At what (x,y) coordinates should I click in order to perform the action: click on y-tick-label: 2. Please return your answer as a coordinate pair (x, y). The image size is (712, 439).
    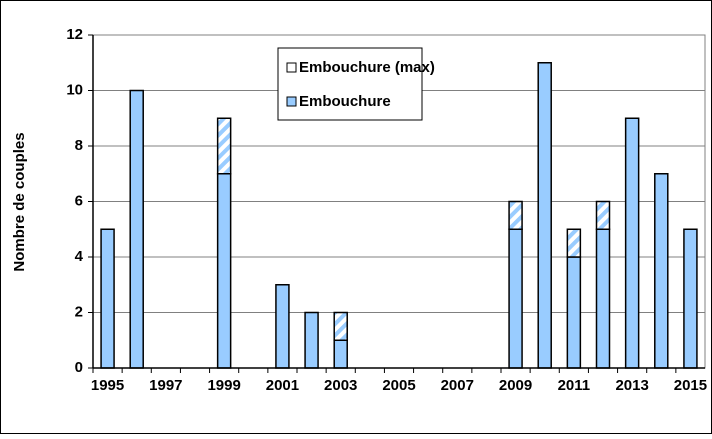
    Looking at the image, I should click on (79, 311).